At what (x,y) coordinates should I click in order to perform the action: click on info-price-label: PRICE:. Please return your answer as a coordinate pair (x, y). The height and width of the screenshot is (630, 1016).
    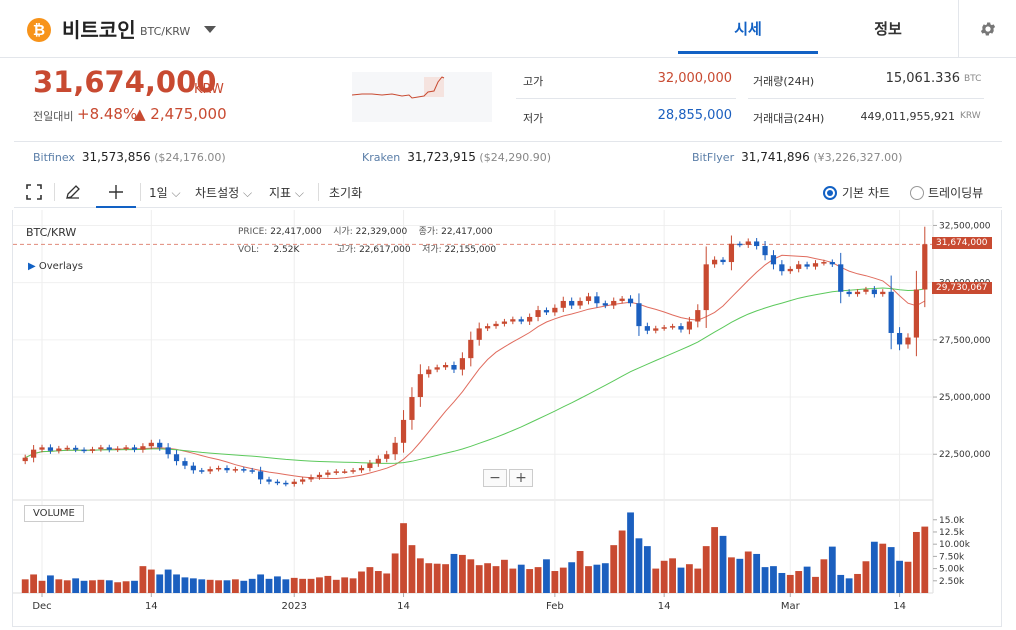
    Looking at the image, I should click on (253, 232).